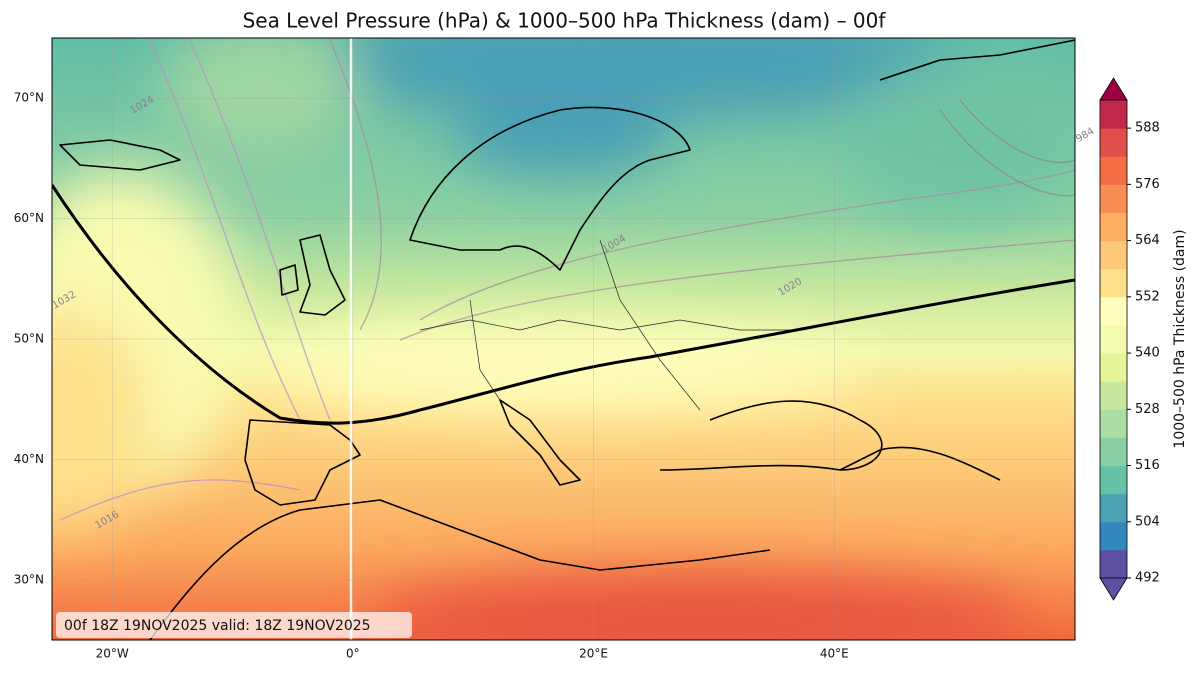 Image resolution: width=1200 pixels, height=676 pixels. Describe the element at coordinates (1113, 589) in the screenshot. I see `colorbar-under` at that location.